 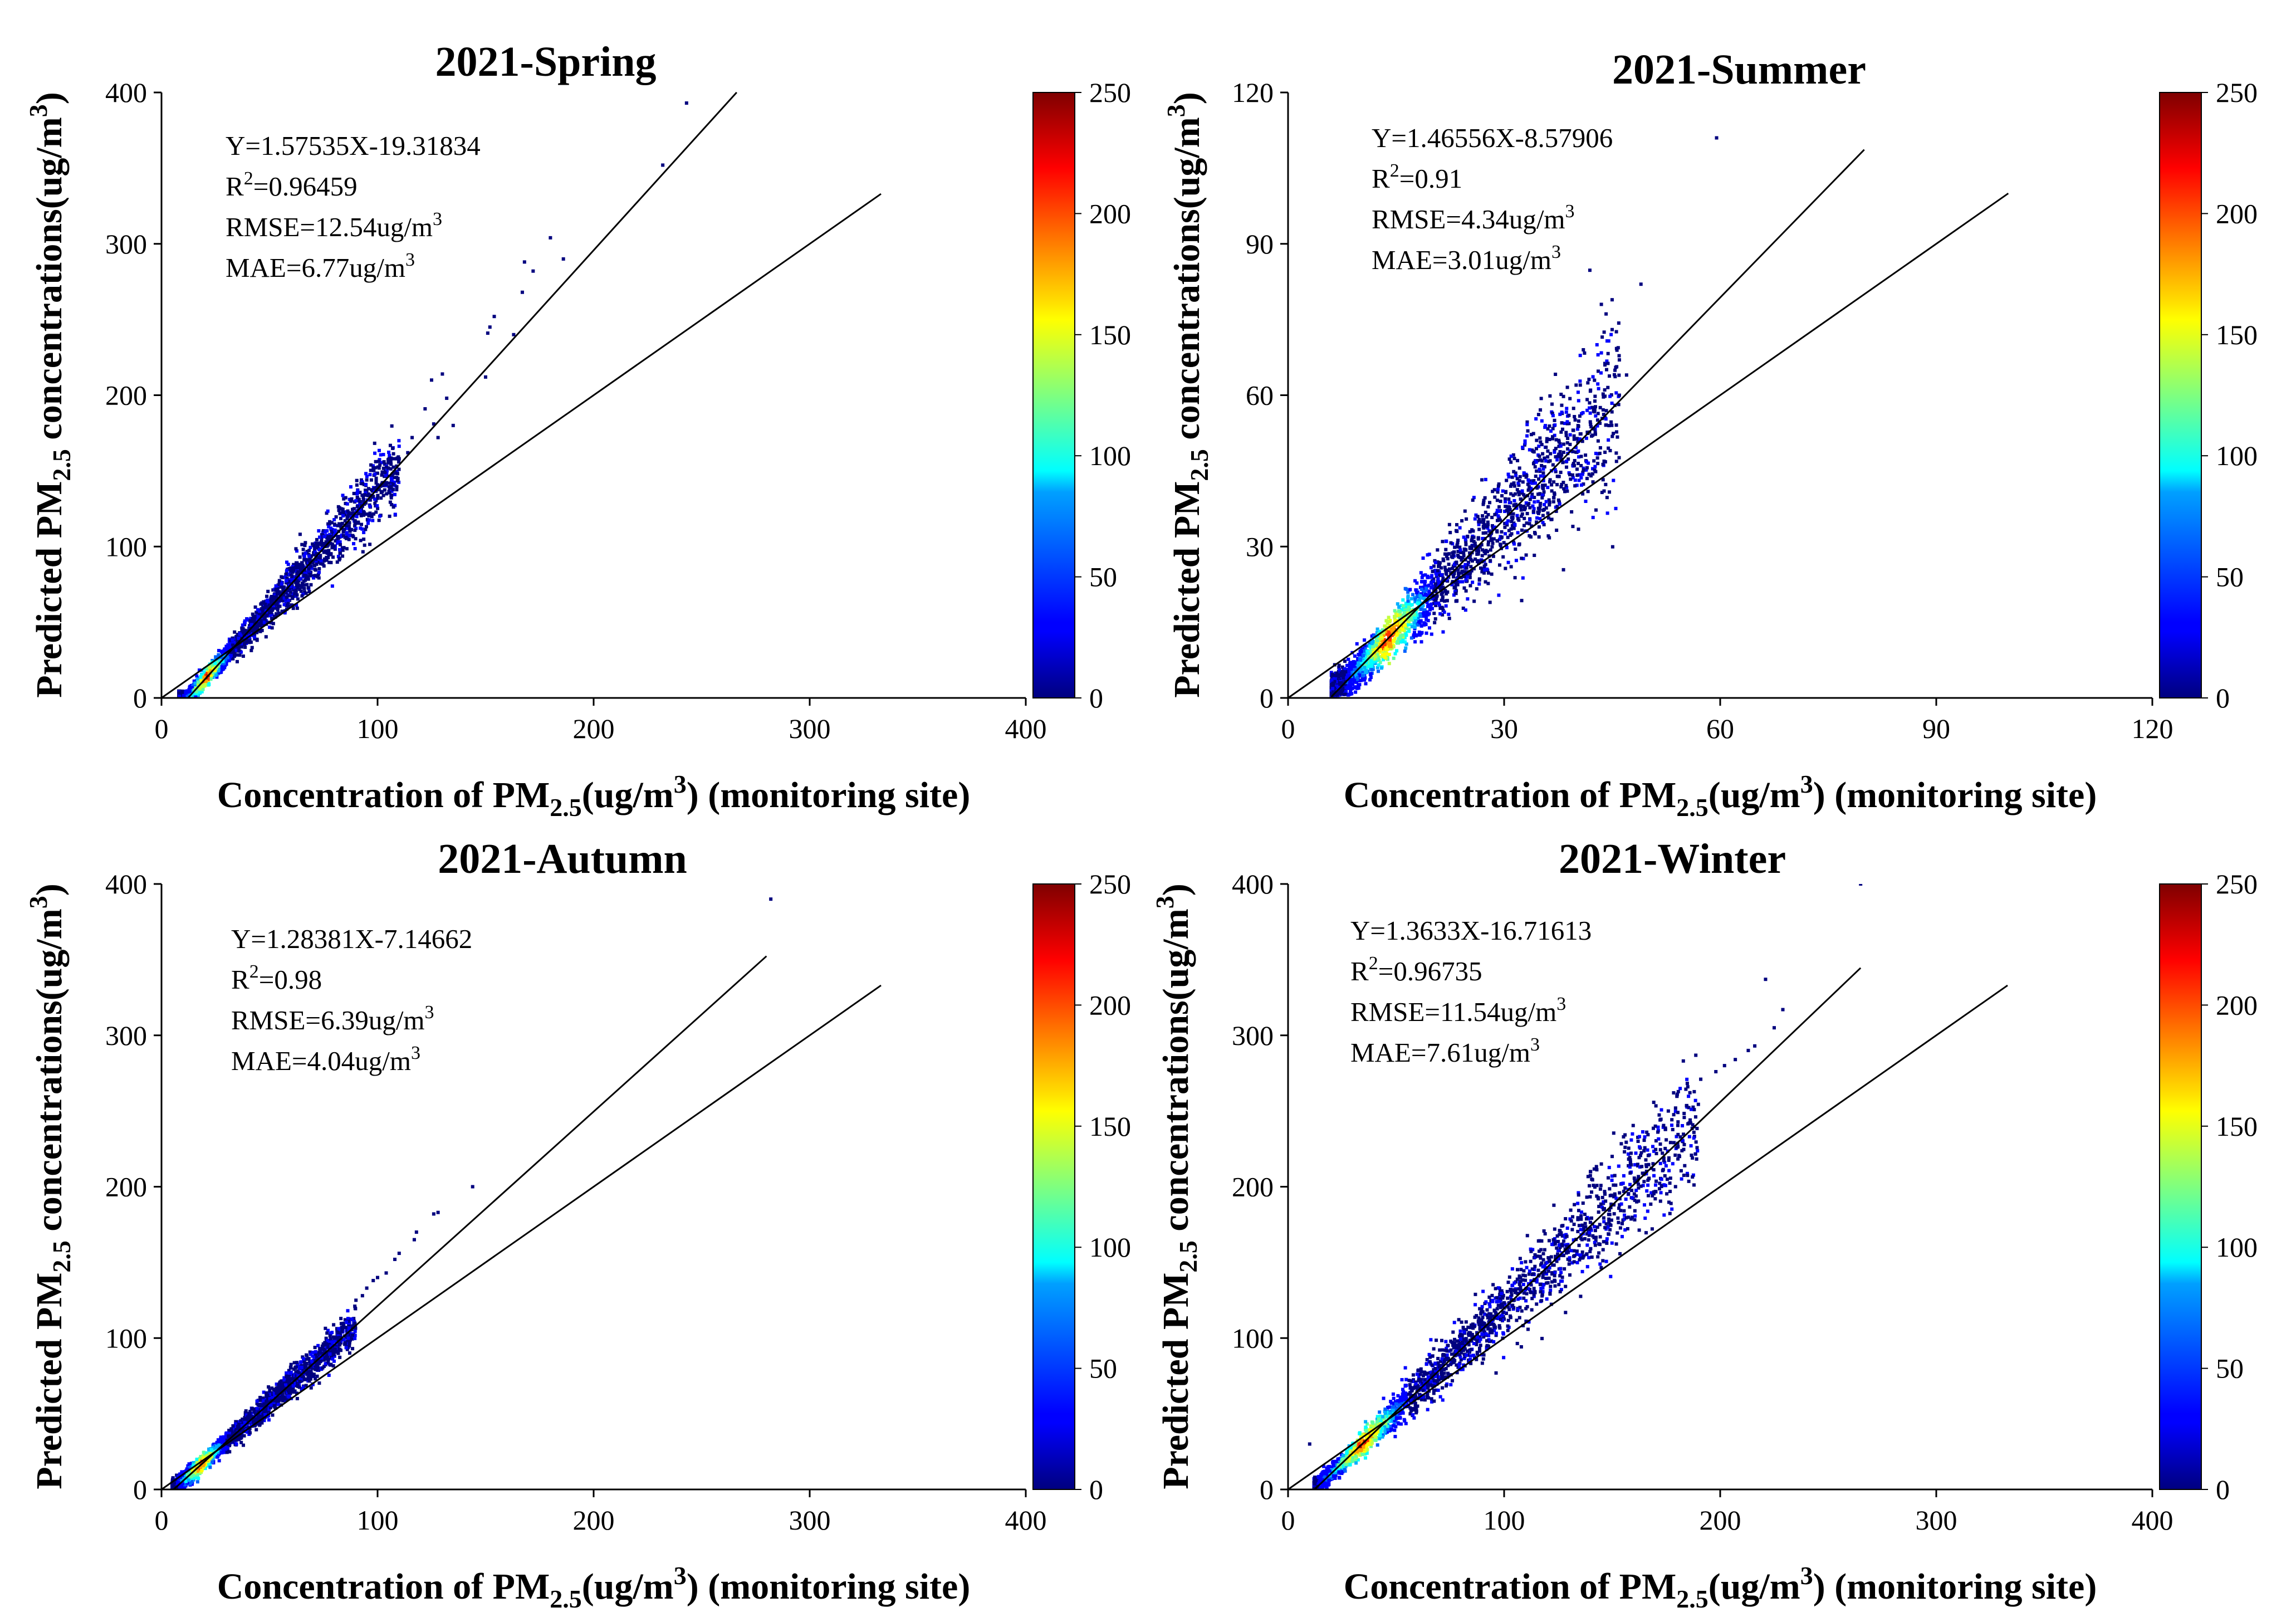 I want to click on fit-lines, so click(x=521, y=395).